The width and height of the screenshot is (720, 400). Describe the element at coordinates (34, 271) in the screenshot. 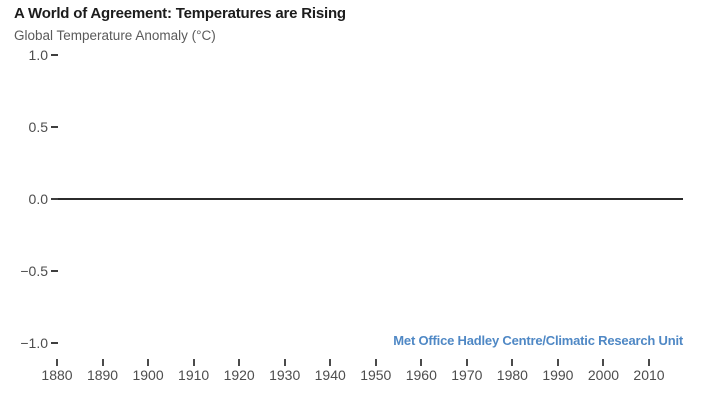

I see `y-tick-label: −0.5` at that location.